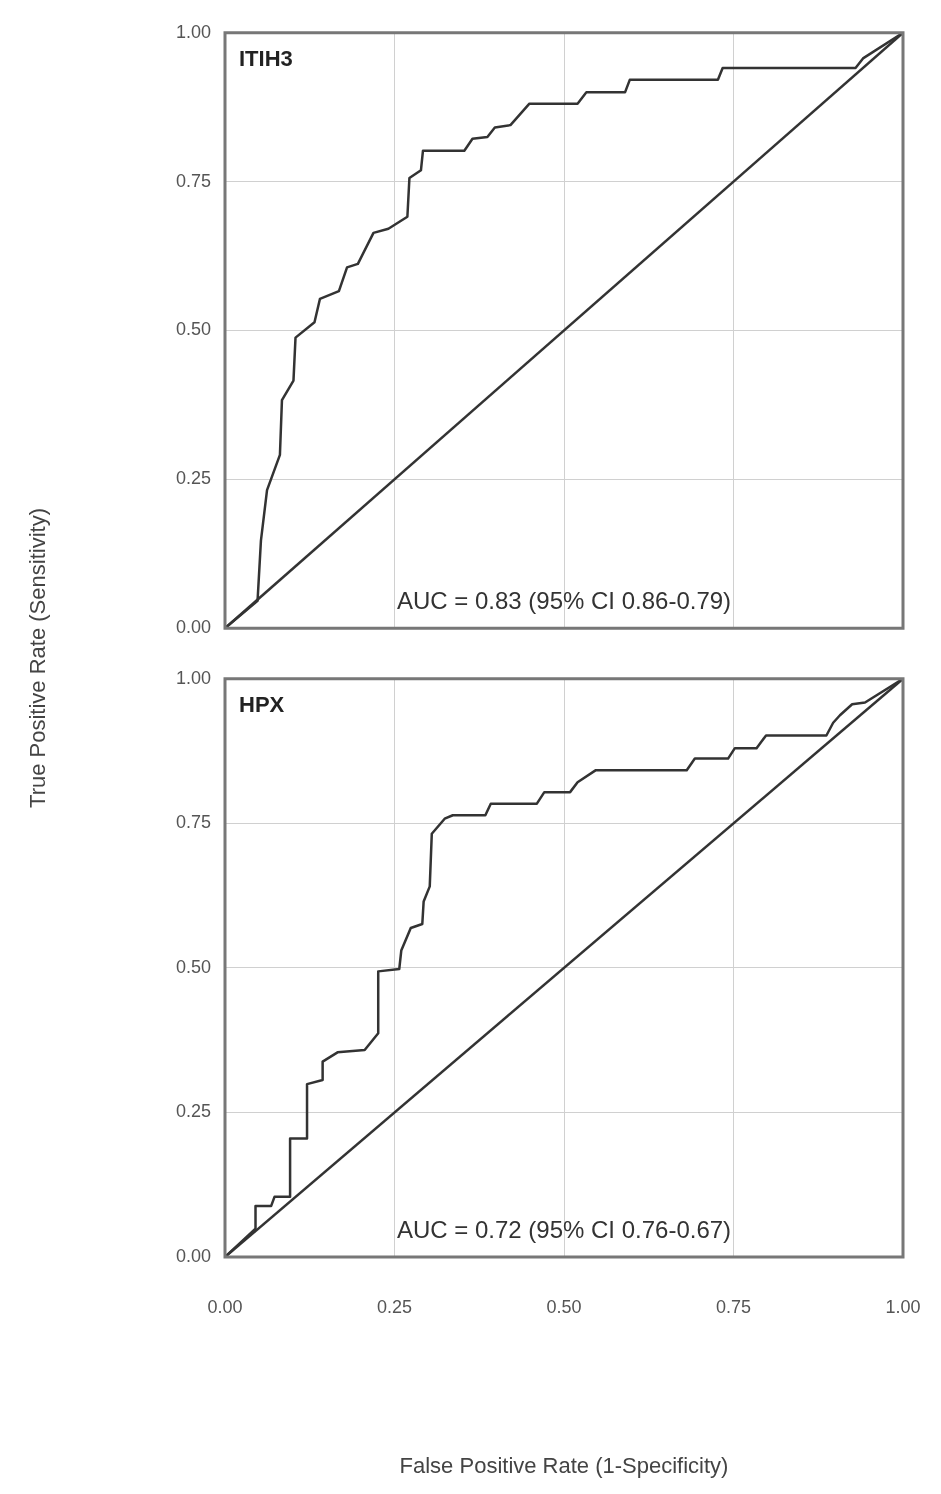  What do you see at coordinates (564, 1306) in the screenshot?
I see `x-tick-label: 0.50` at bounding box center [564, 1306].